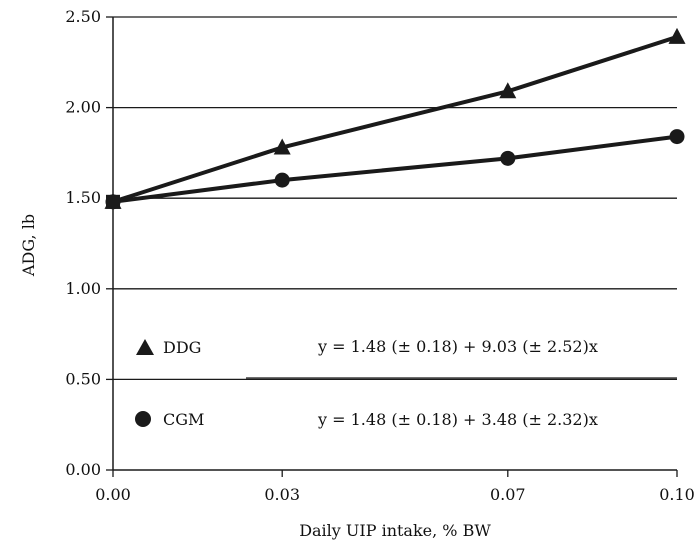  I want to click on legend-label-ddg: DDG, so click(182, 347).